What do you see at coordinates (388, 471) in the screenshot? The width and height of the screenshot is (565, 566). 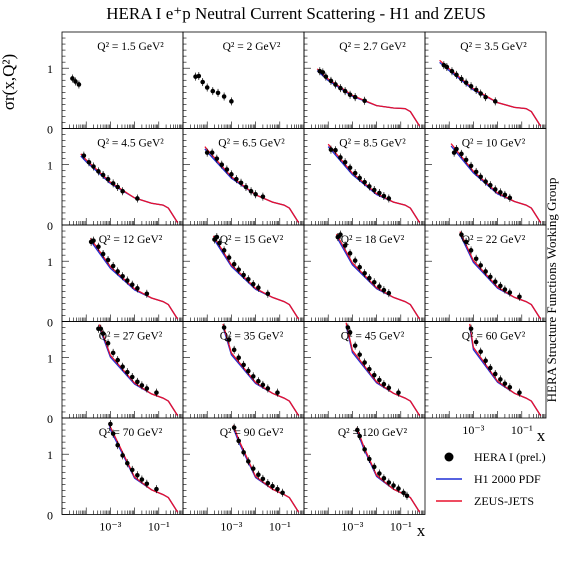 I see `h1-2000-pdf-line` at bounding box center [388, 471].